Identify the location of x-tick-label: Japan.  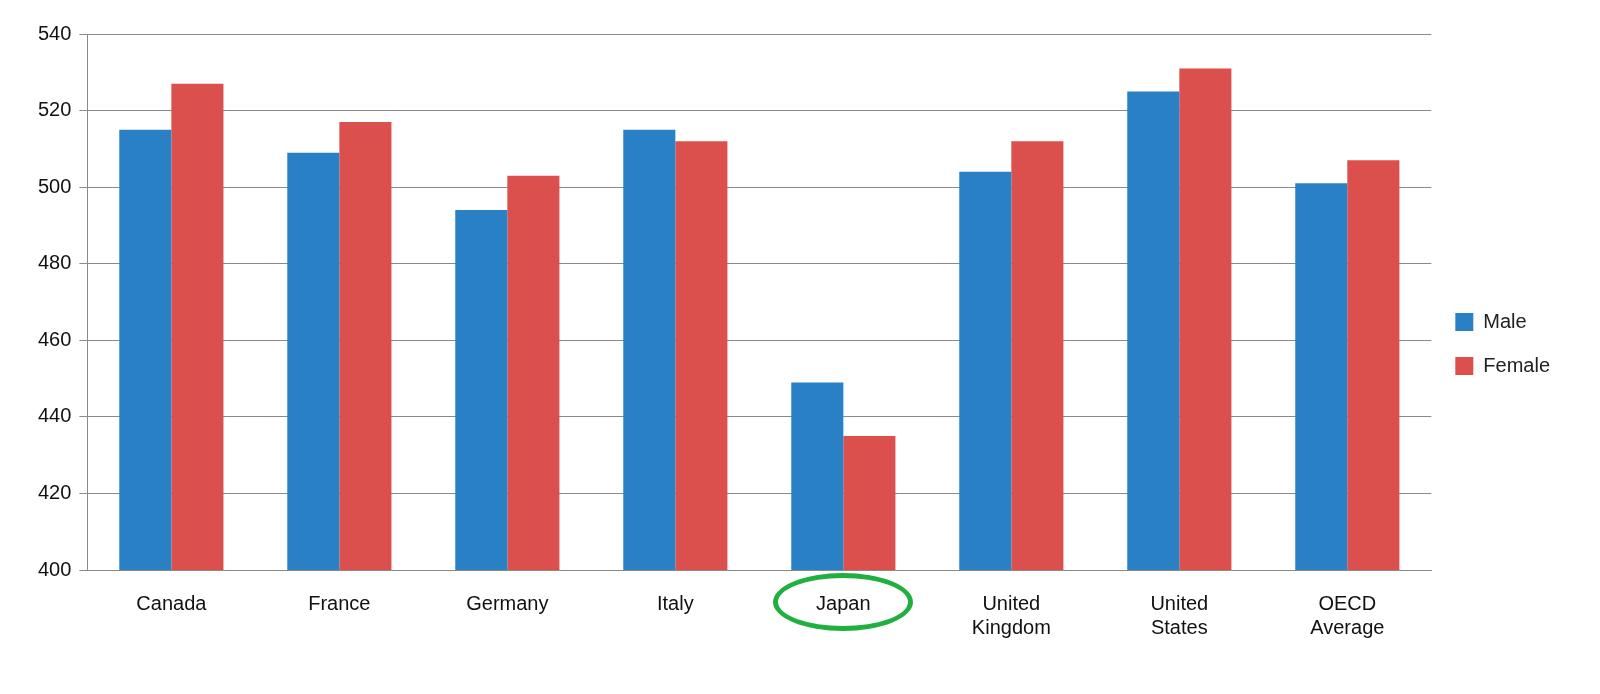
(843, 602).